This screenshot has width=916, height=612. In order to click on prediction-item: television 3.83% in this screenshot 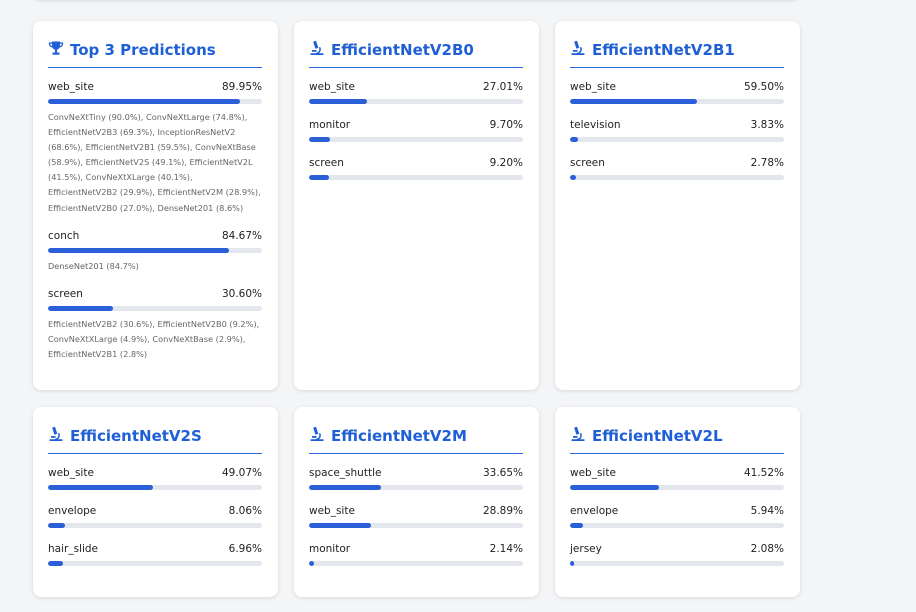, I will do `click(677, 130)`.